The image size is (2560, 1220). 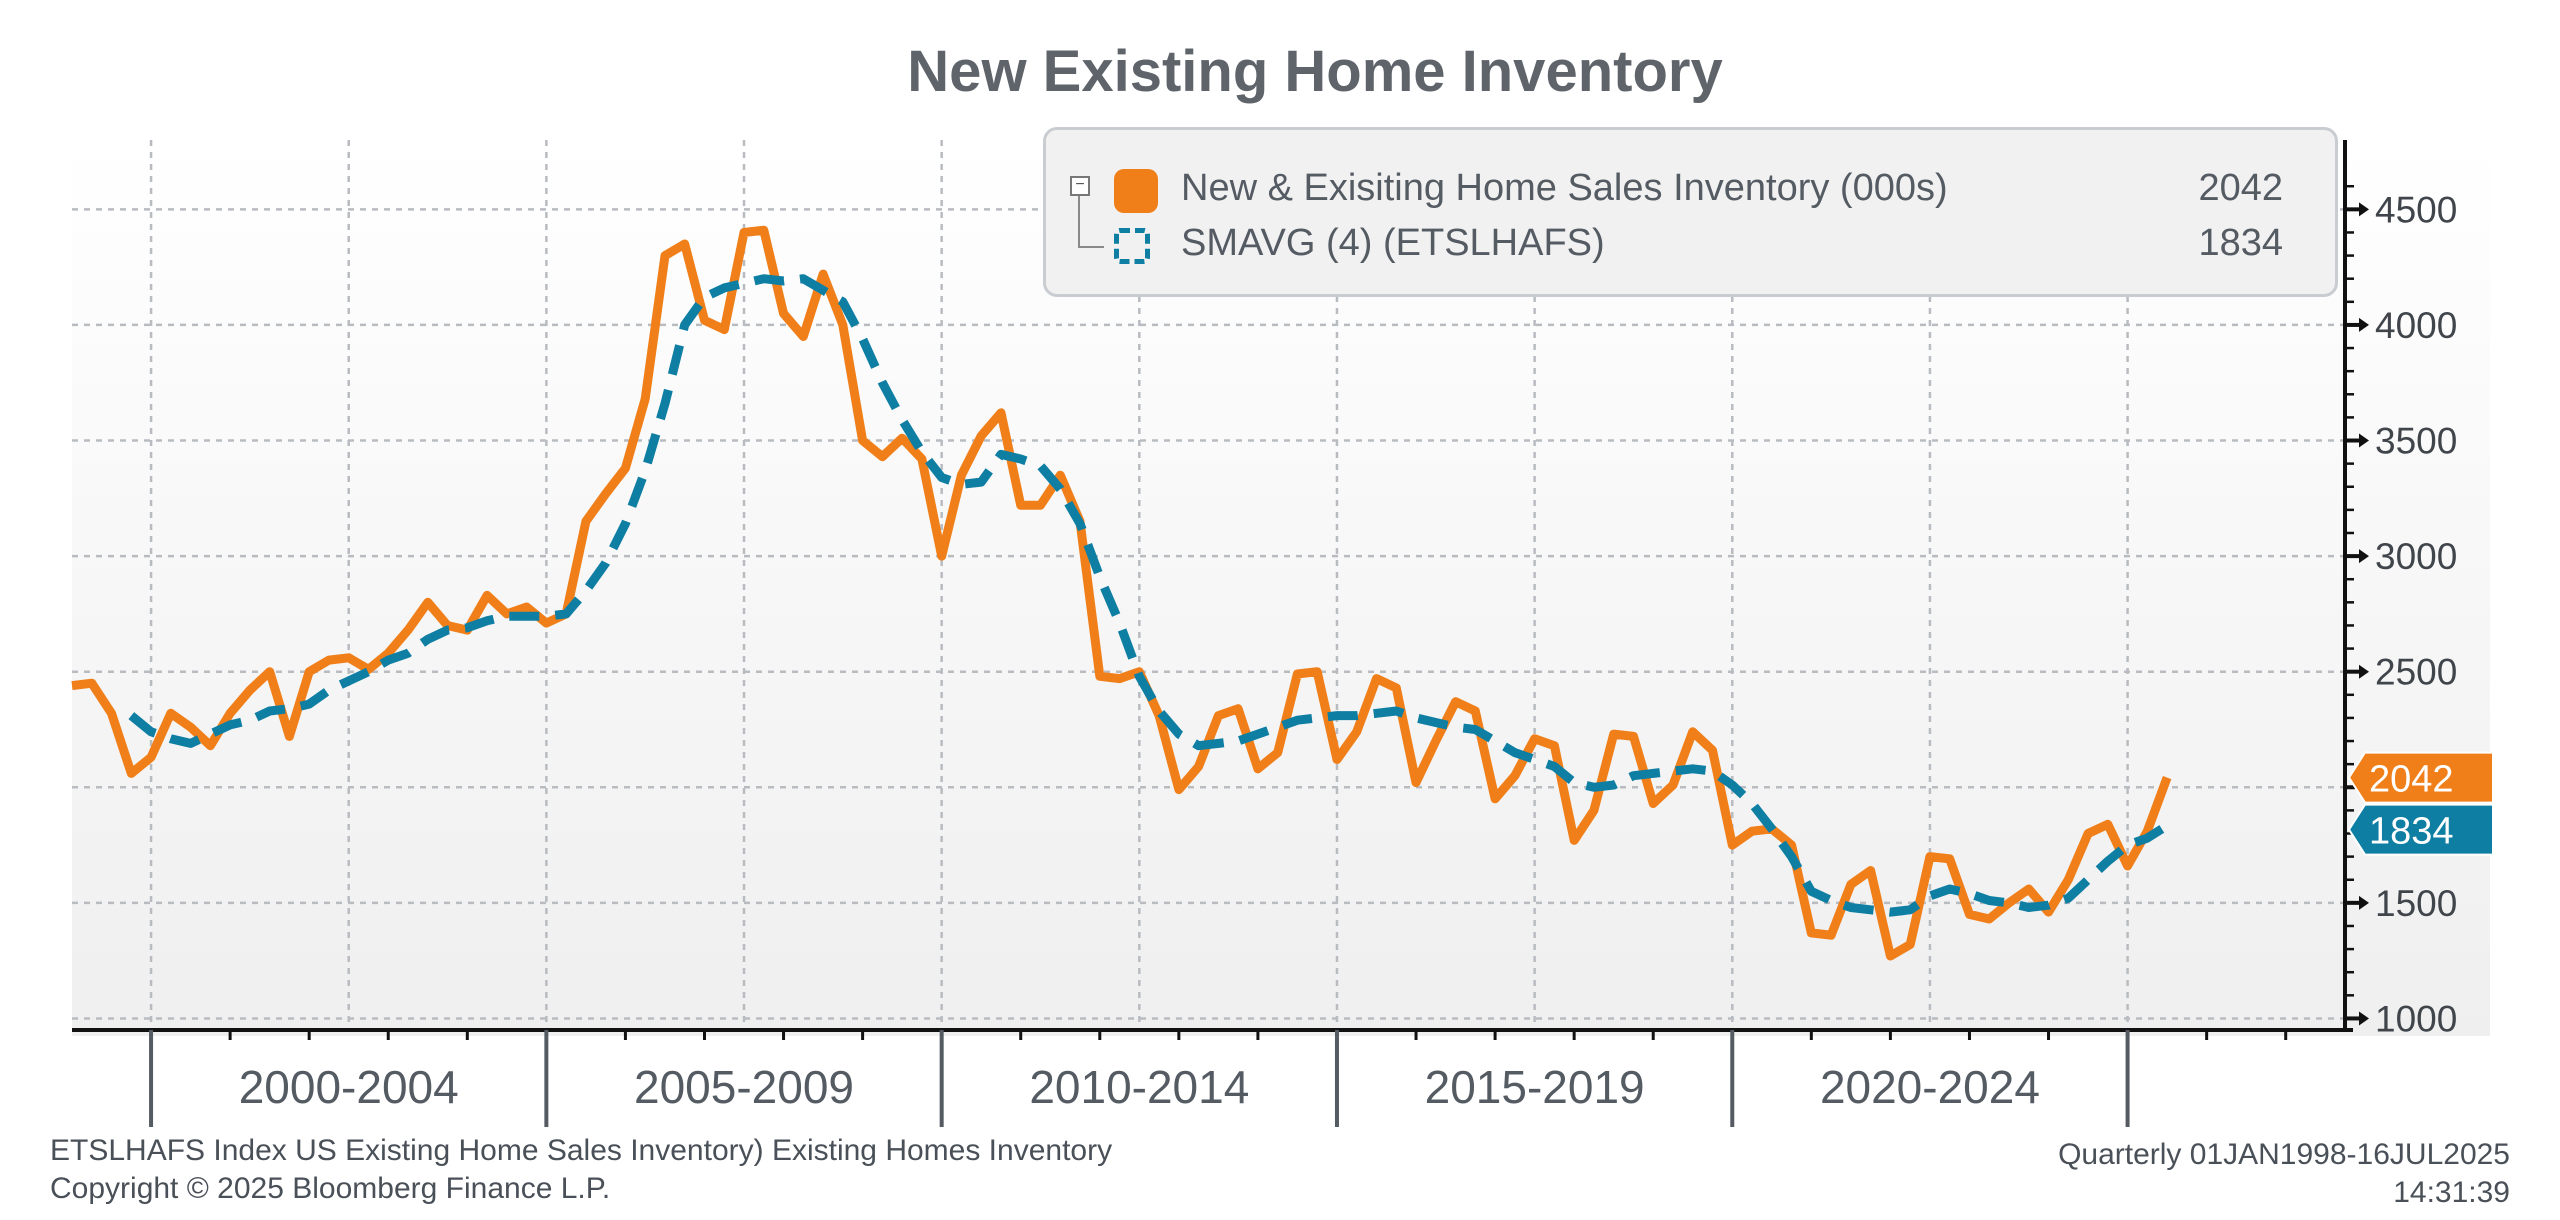 I want to click on x-group-label: 2015-2019, so click(x=1535, y=1087).